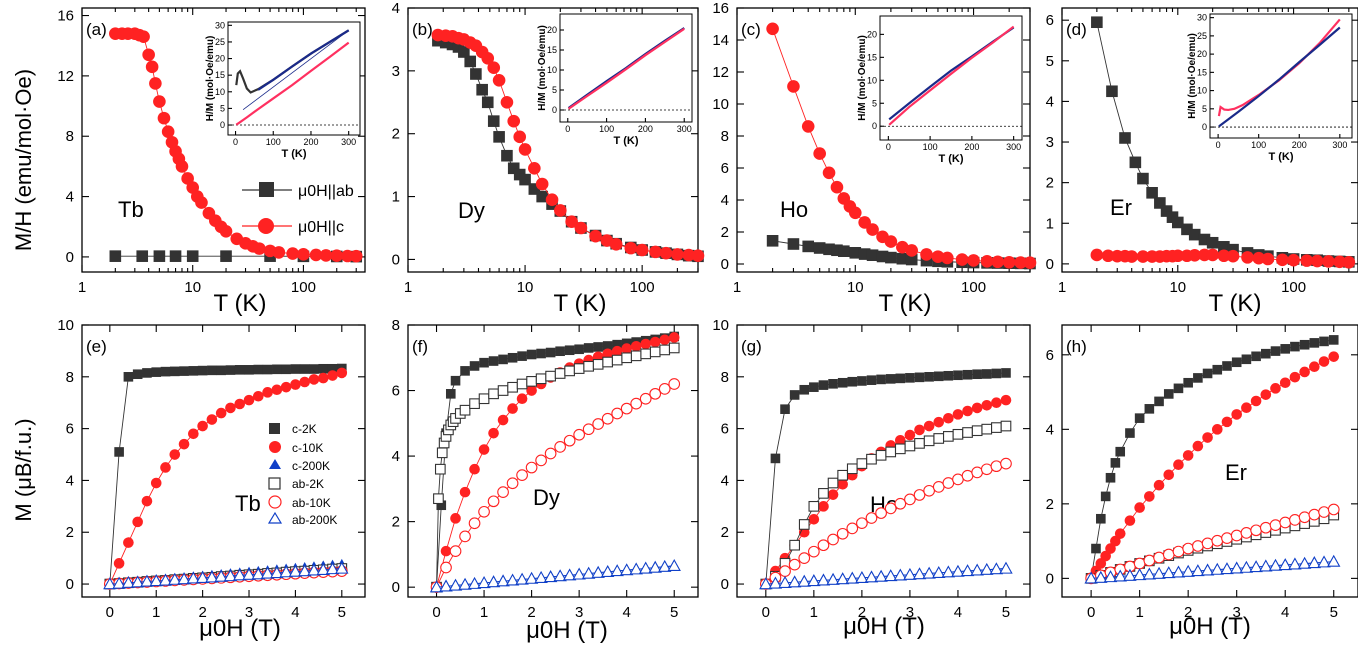  What do you see at coordinates (275, 464) in the screenshot?
I see `legend-c200-marker` at bounding box center [275, 464].